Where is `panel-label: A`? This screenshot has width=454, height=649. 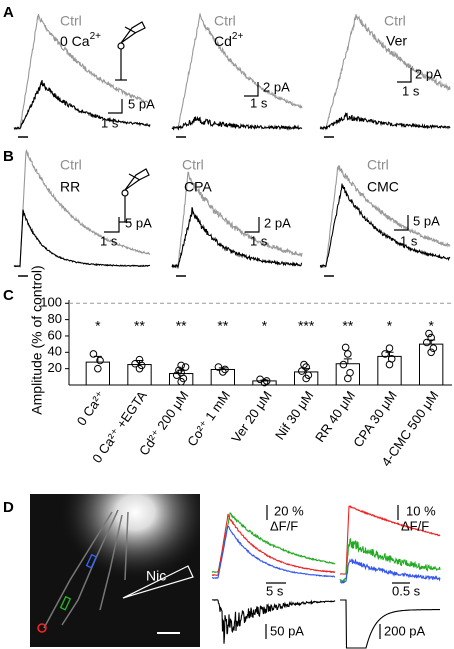 panel-label: A is located at coordinates (8, 12).